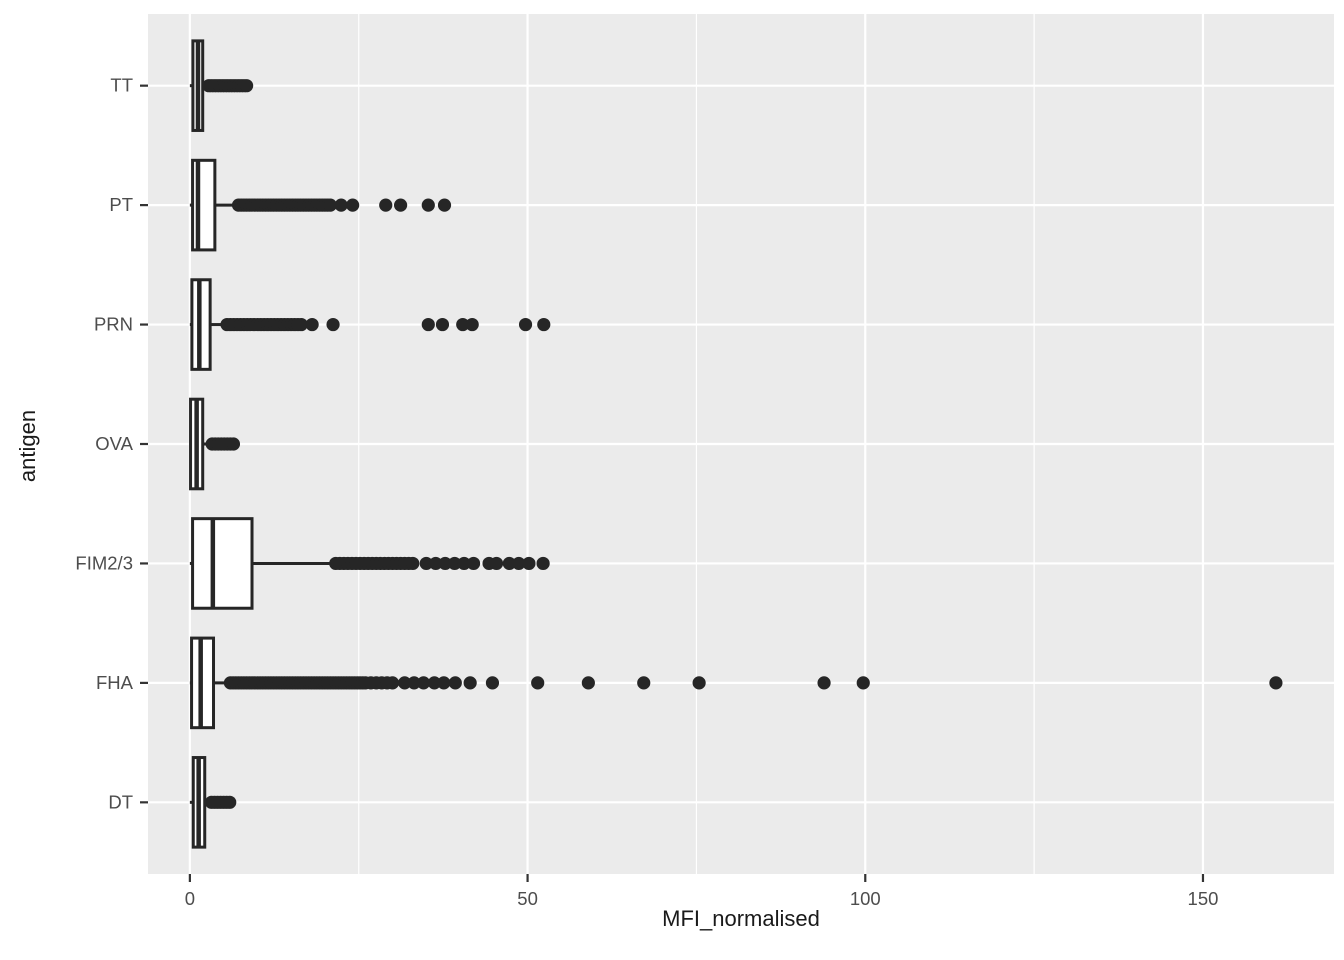 The width and height of the screenshot is (1344, 960). I want to click on outlier-point-TT, so click(247, 86).